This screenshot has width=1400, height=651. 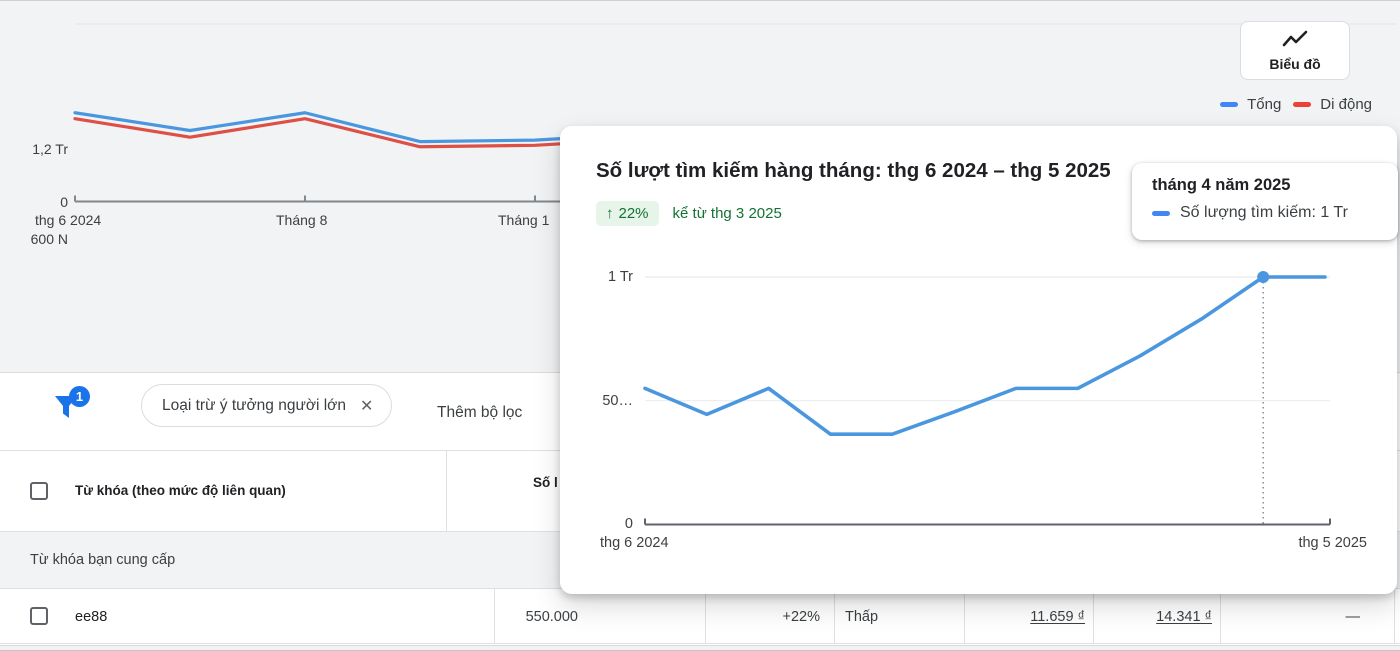 I want to click on chart-view-button: Biểu đồ, so click(x=1295, y=50).